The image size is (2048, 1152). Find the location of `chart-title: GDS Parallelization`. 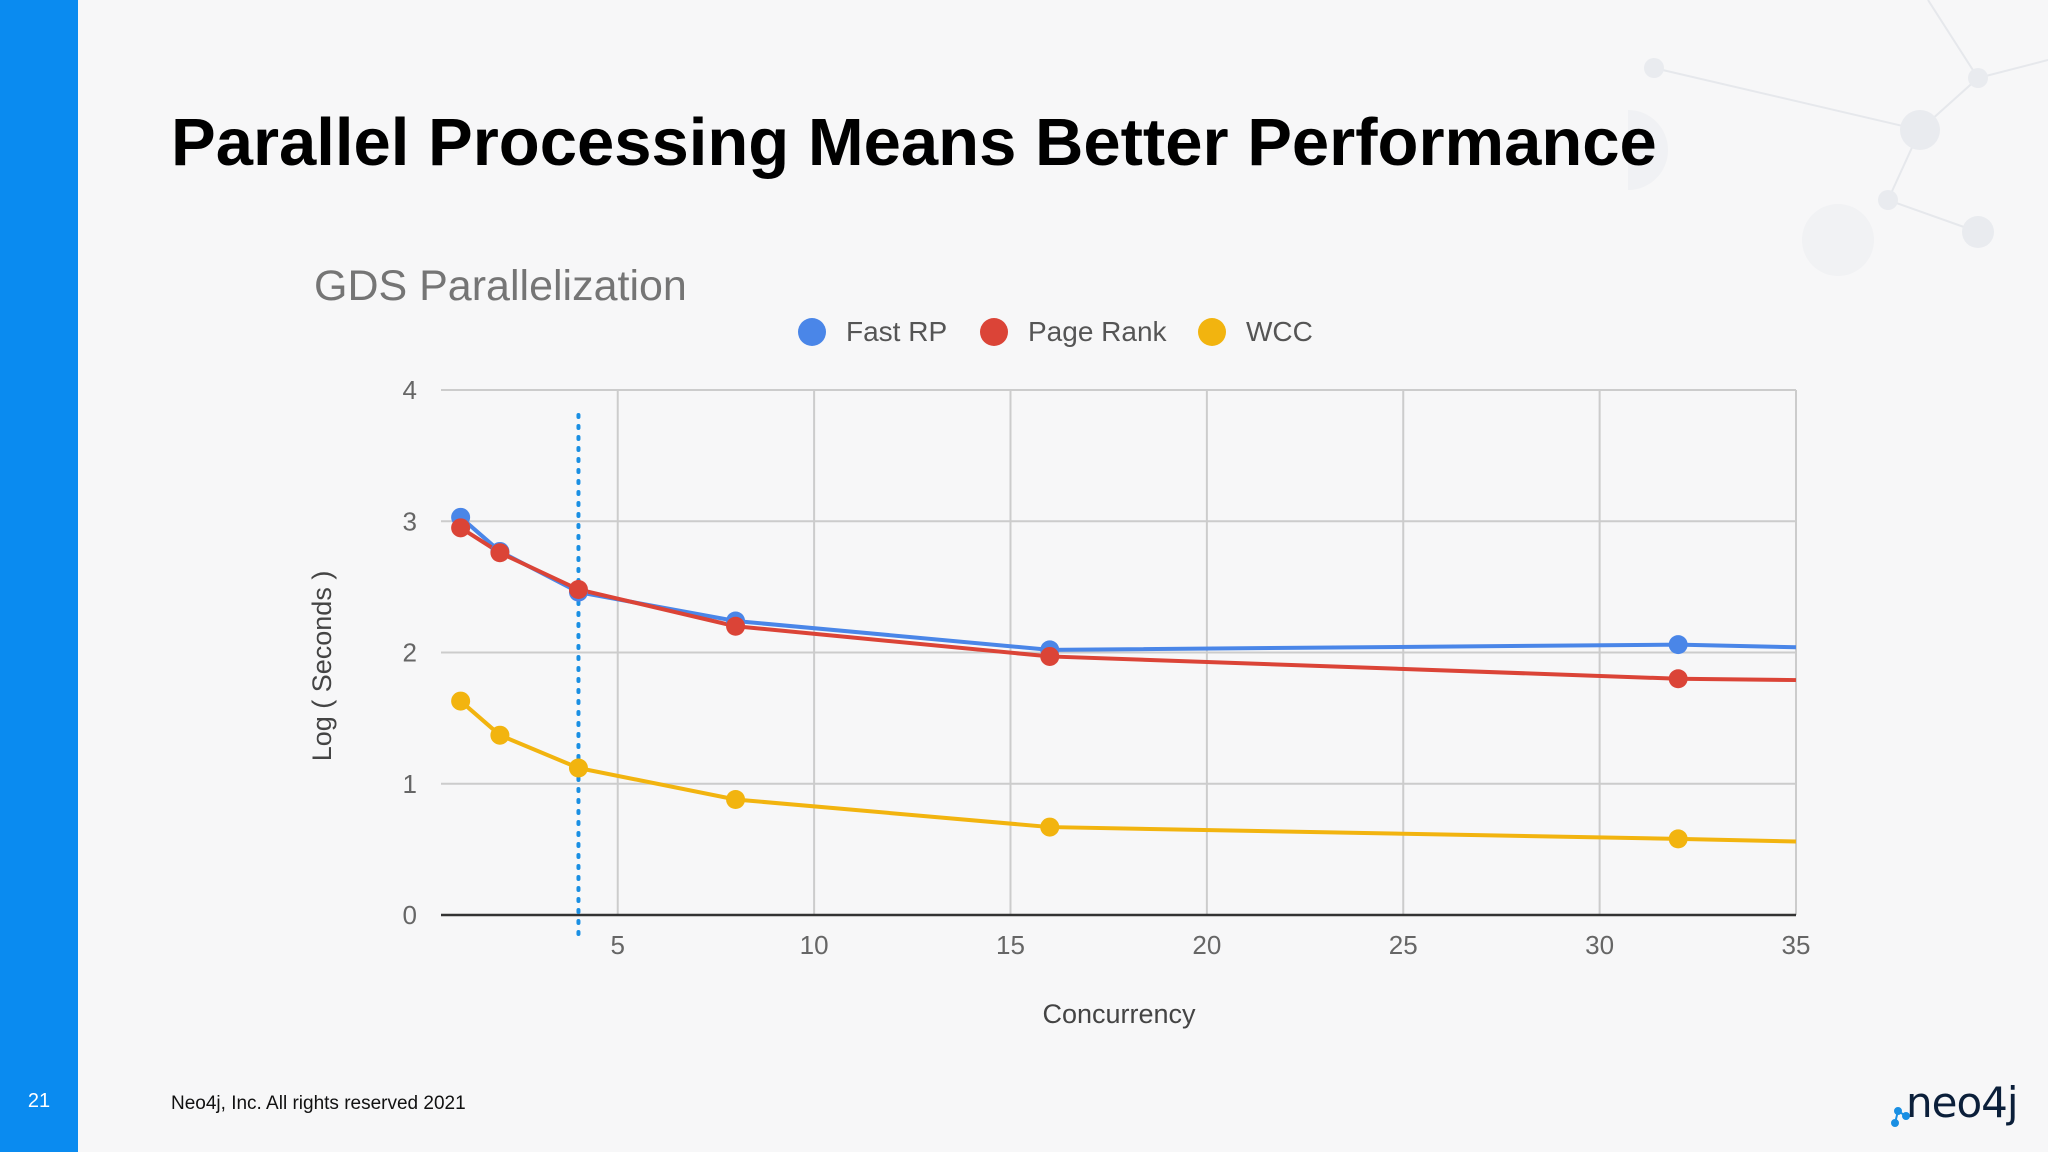

chart-title: GDS Parallelization is located at coordinates (500, 286).